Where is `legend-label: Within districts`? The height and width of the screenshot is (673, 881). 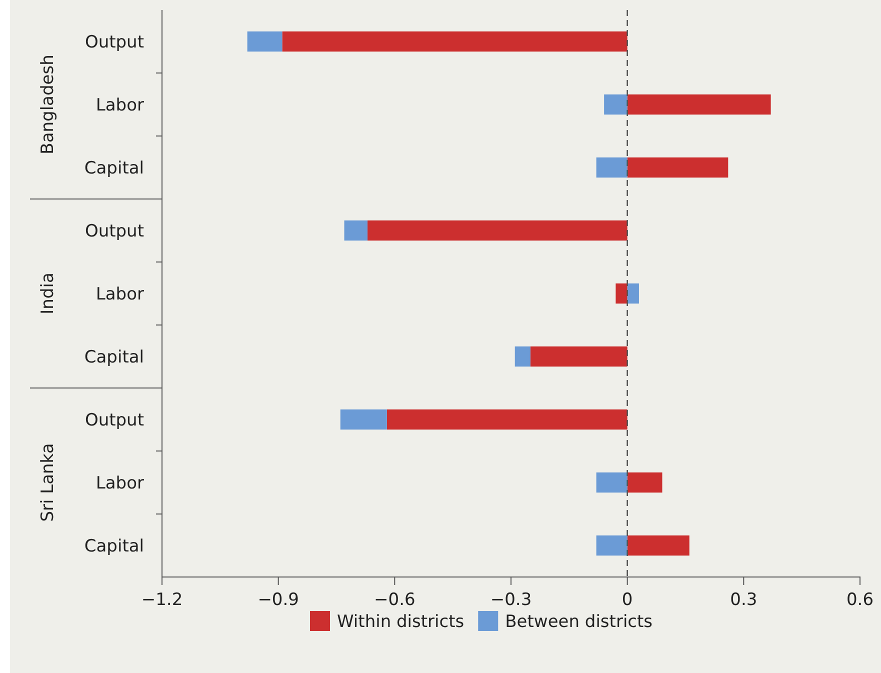 legend-label: Within districts is located at coordinates (400, 622).